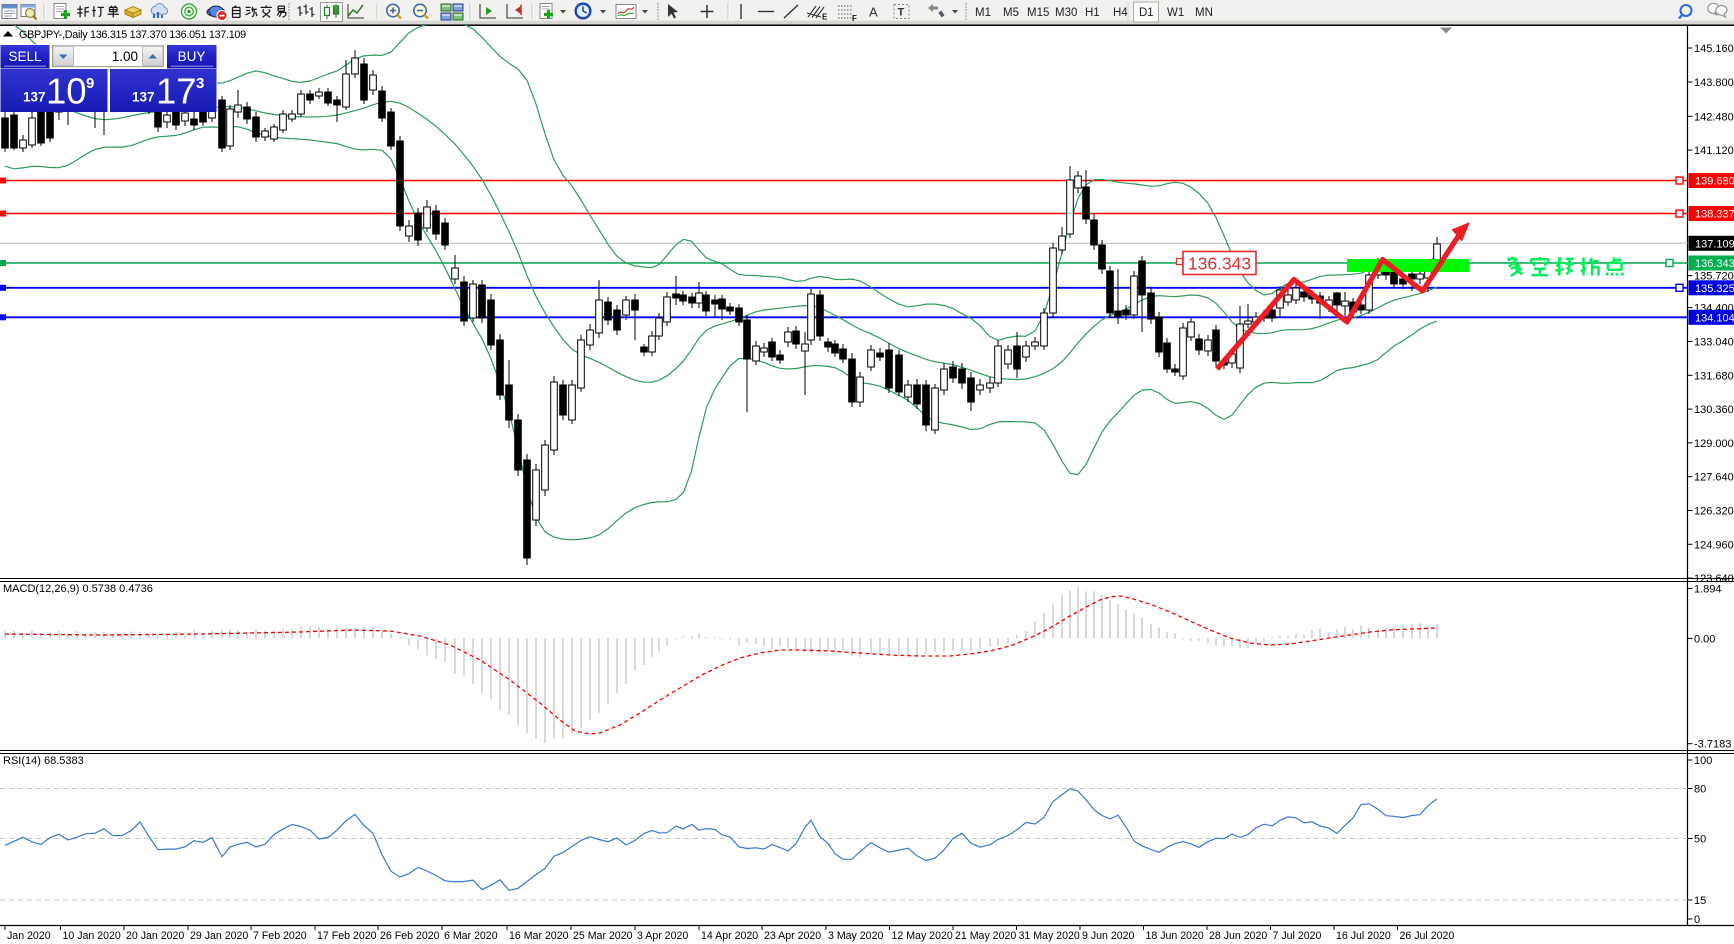  Describe the element at coordinates (1714, 512) in the screenshot. I see `svg-text: 126.320` at that location.